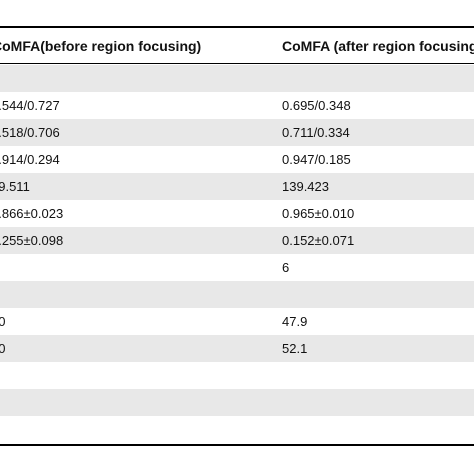  I want to click on cell-after-value: 6, so click(286, 267).